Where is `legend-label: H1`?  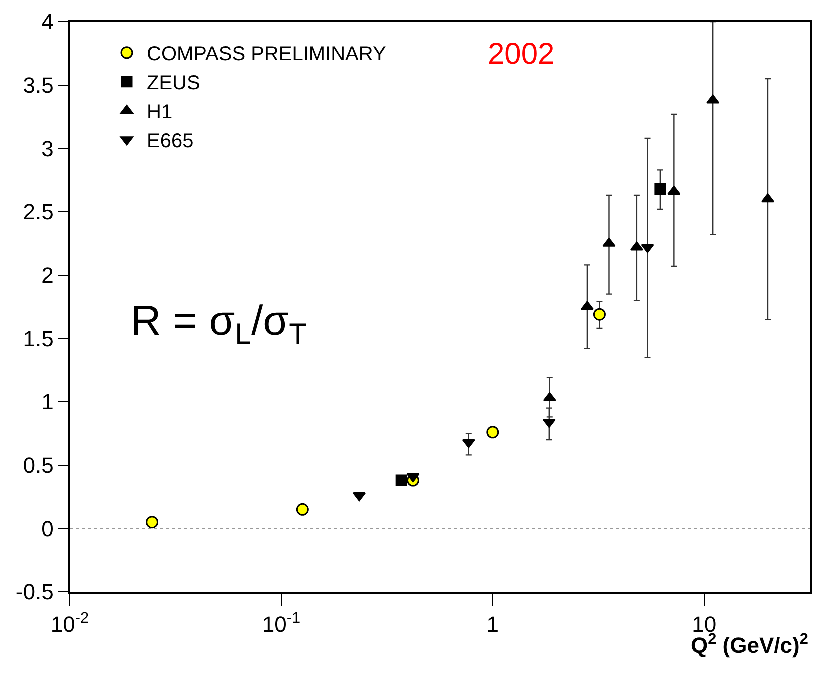
legend-label: H1 is located at coordinates (160, 113).